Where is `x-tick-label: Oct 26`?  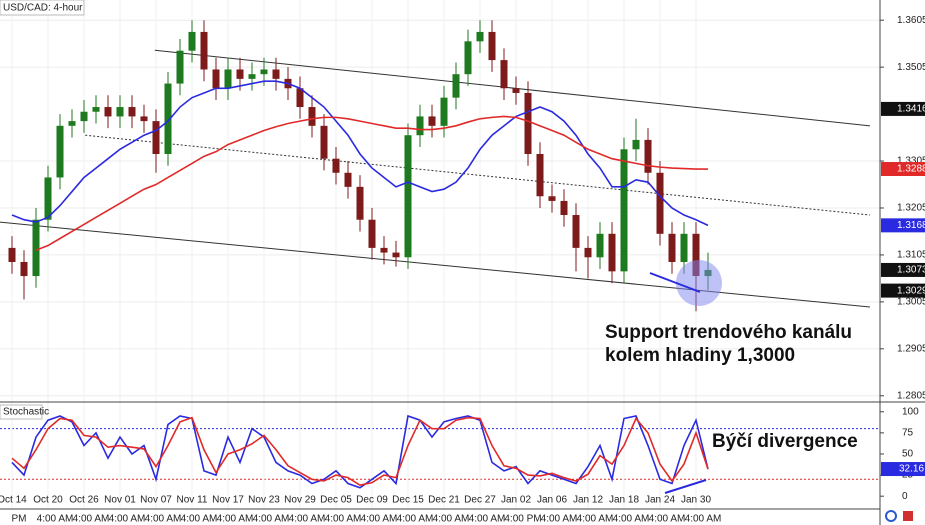 x-tick-label: Oct 26 is located at coordinates (84, 500).